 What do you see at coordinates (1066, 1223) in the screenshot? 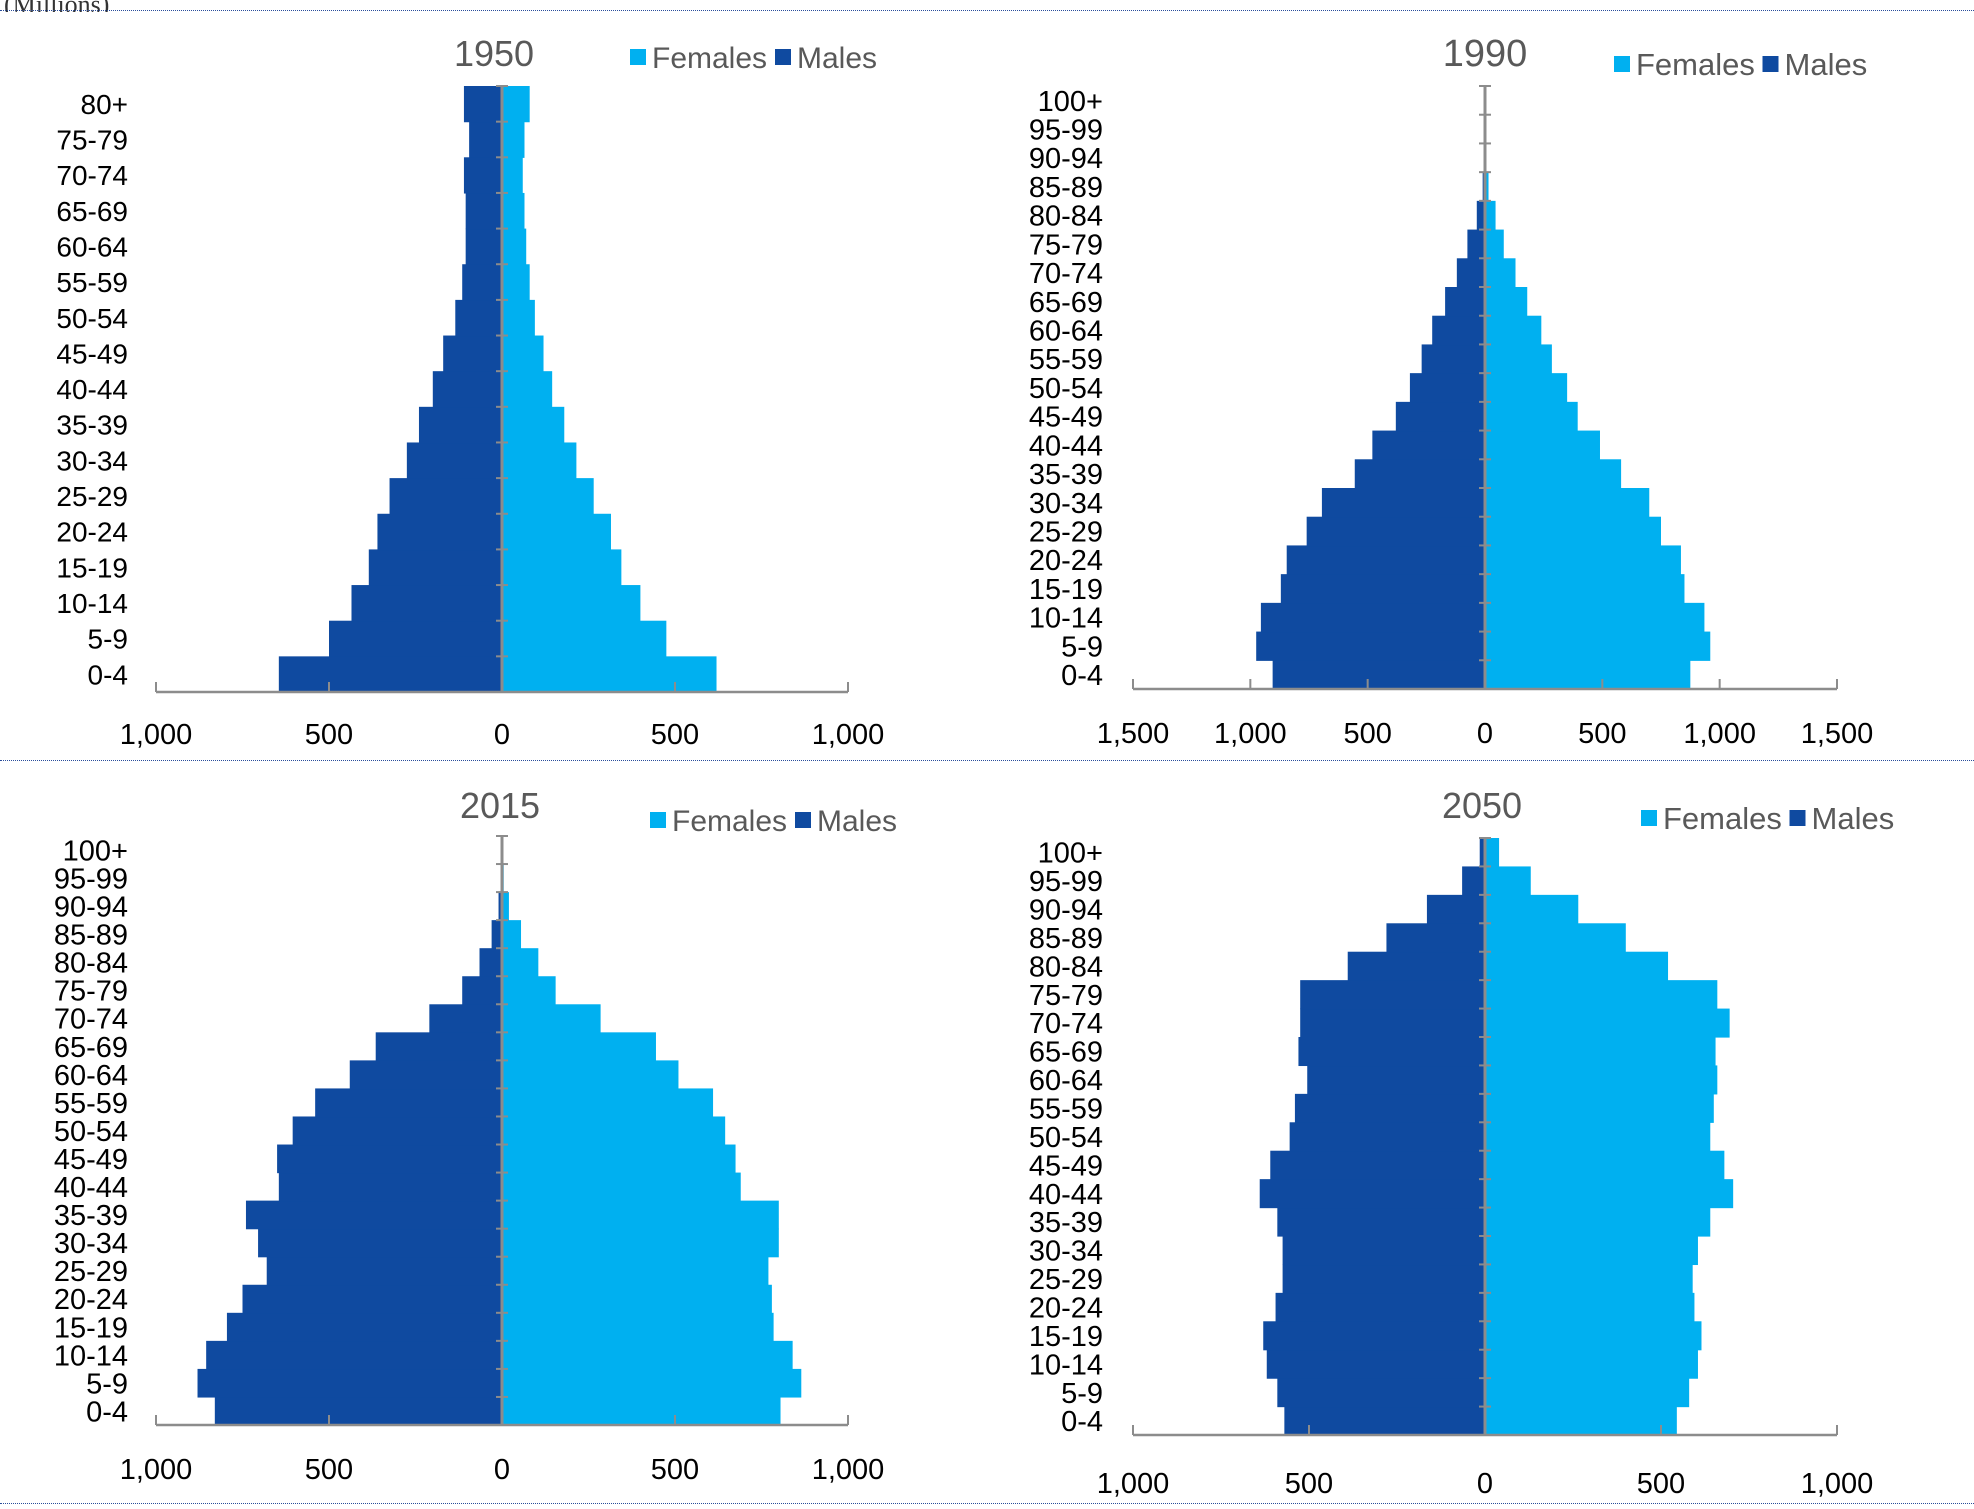
I see `category-label: 35-39` at bounding box center [1066, 1223].